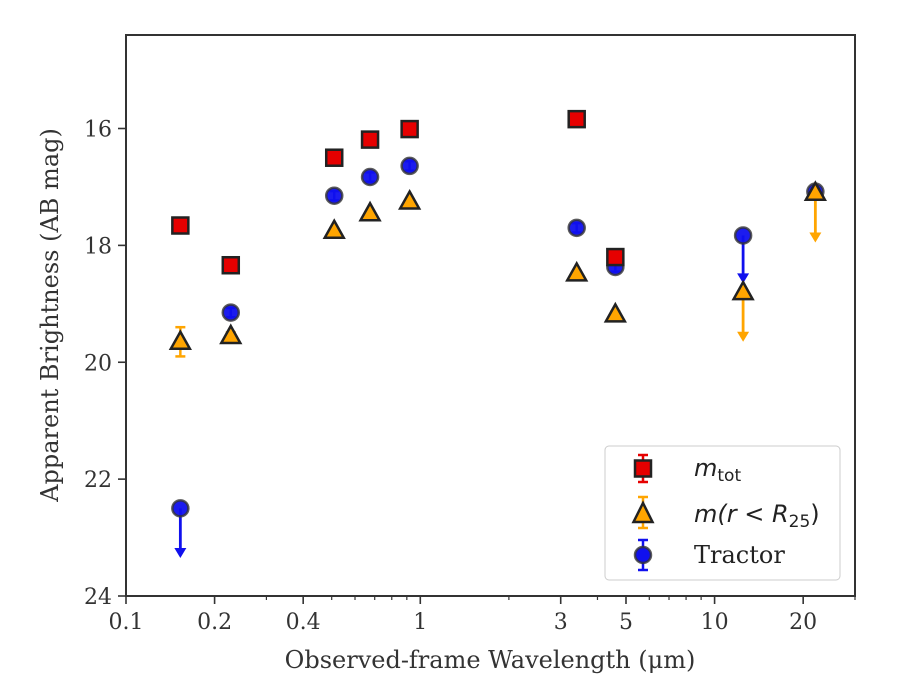 This screenshot has height=700, width=900. I want to click on x-tick-label: 20, so click(803, 622).